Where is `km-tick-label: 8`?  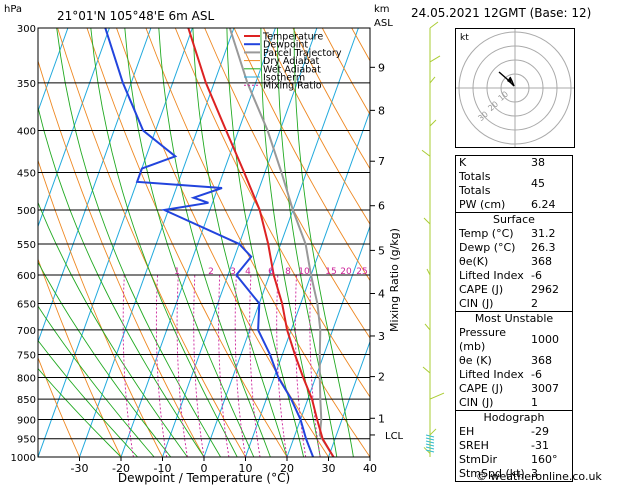 km-tick-label: 8 is located at coordinates (381, 110).